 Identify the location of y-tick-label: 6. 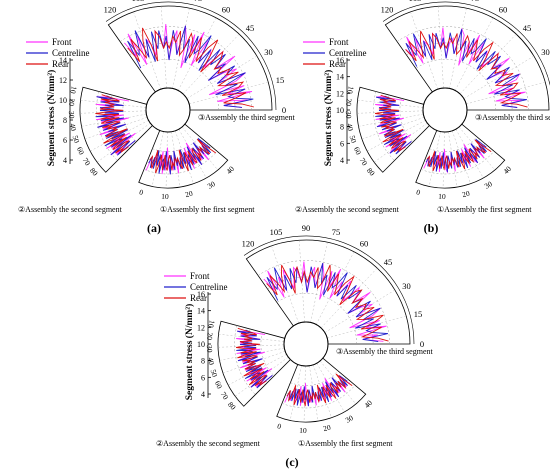
(65, 140).